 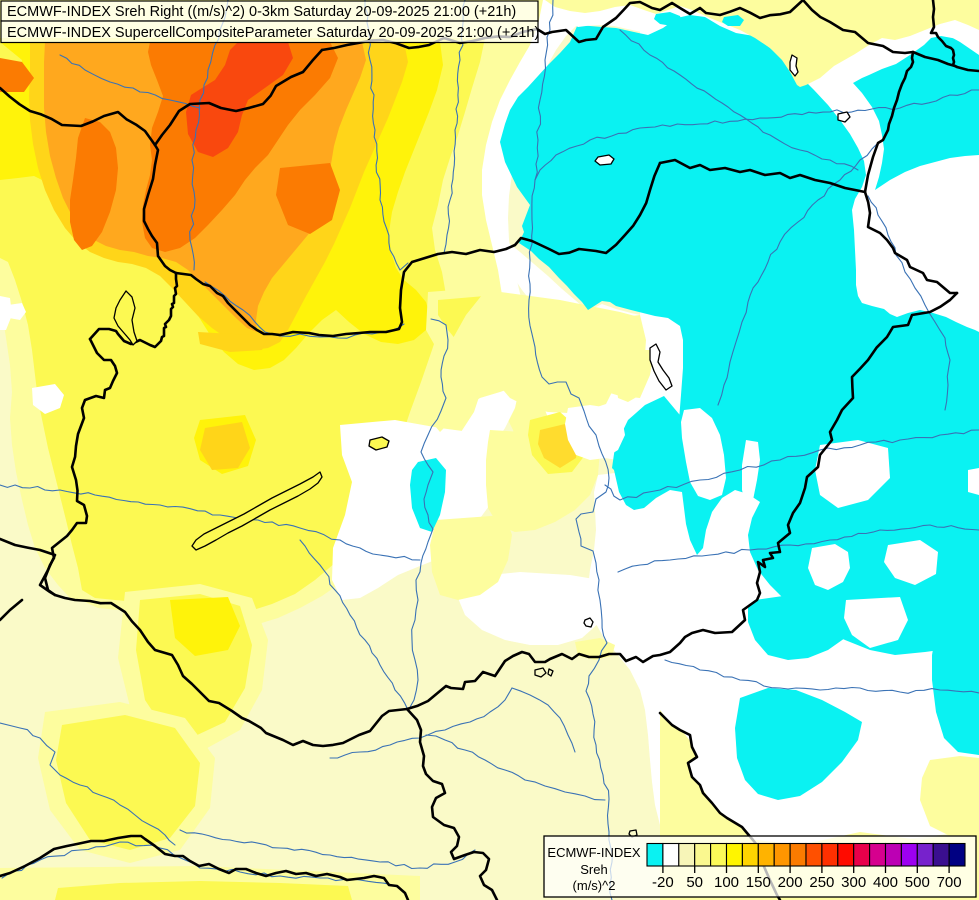 What do you see at coordinates (949, 882) in the screenshot?
I see `svg-text: 700` at bounding box center [949, 882].